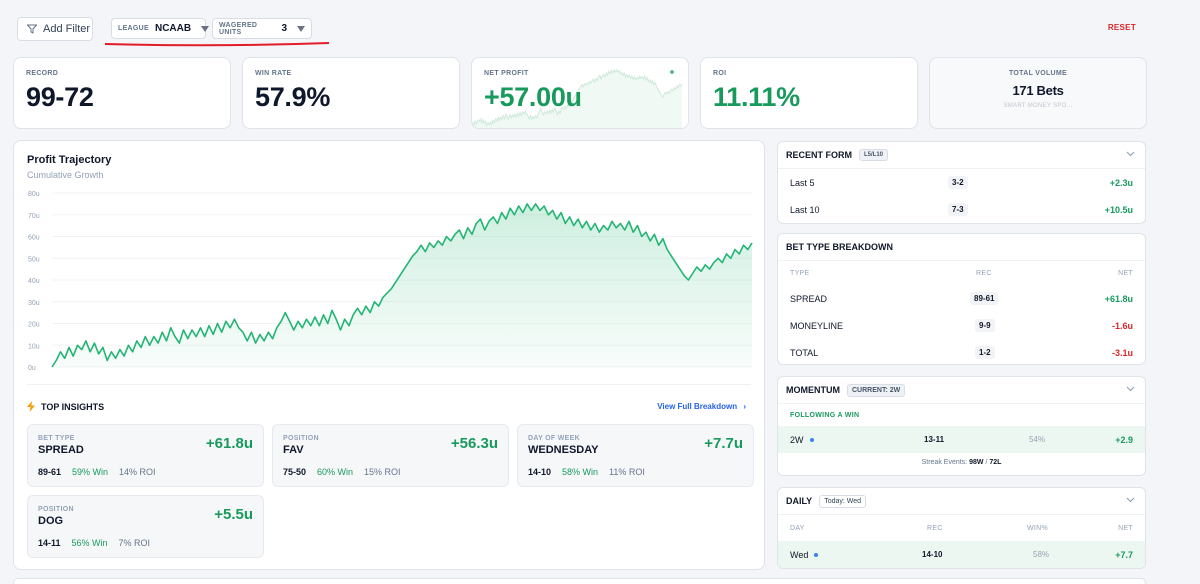  What do you see at coordinates (961, 501) in the screenshot?
I see `daily-header: DAILY Today: Wed` at bounding box center [961, 501].